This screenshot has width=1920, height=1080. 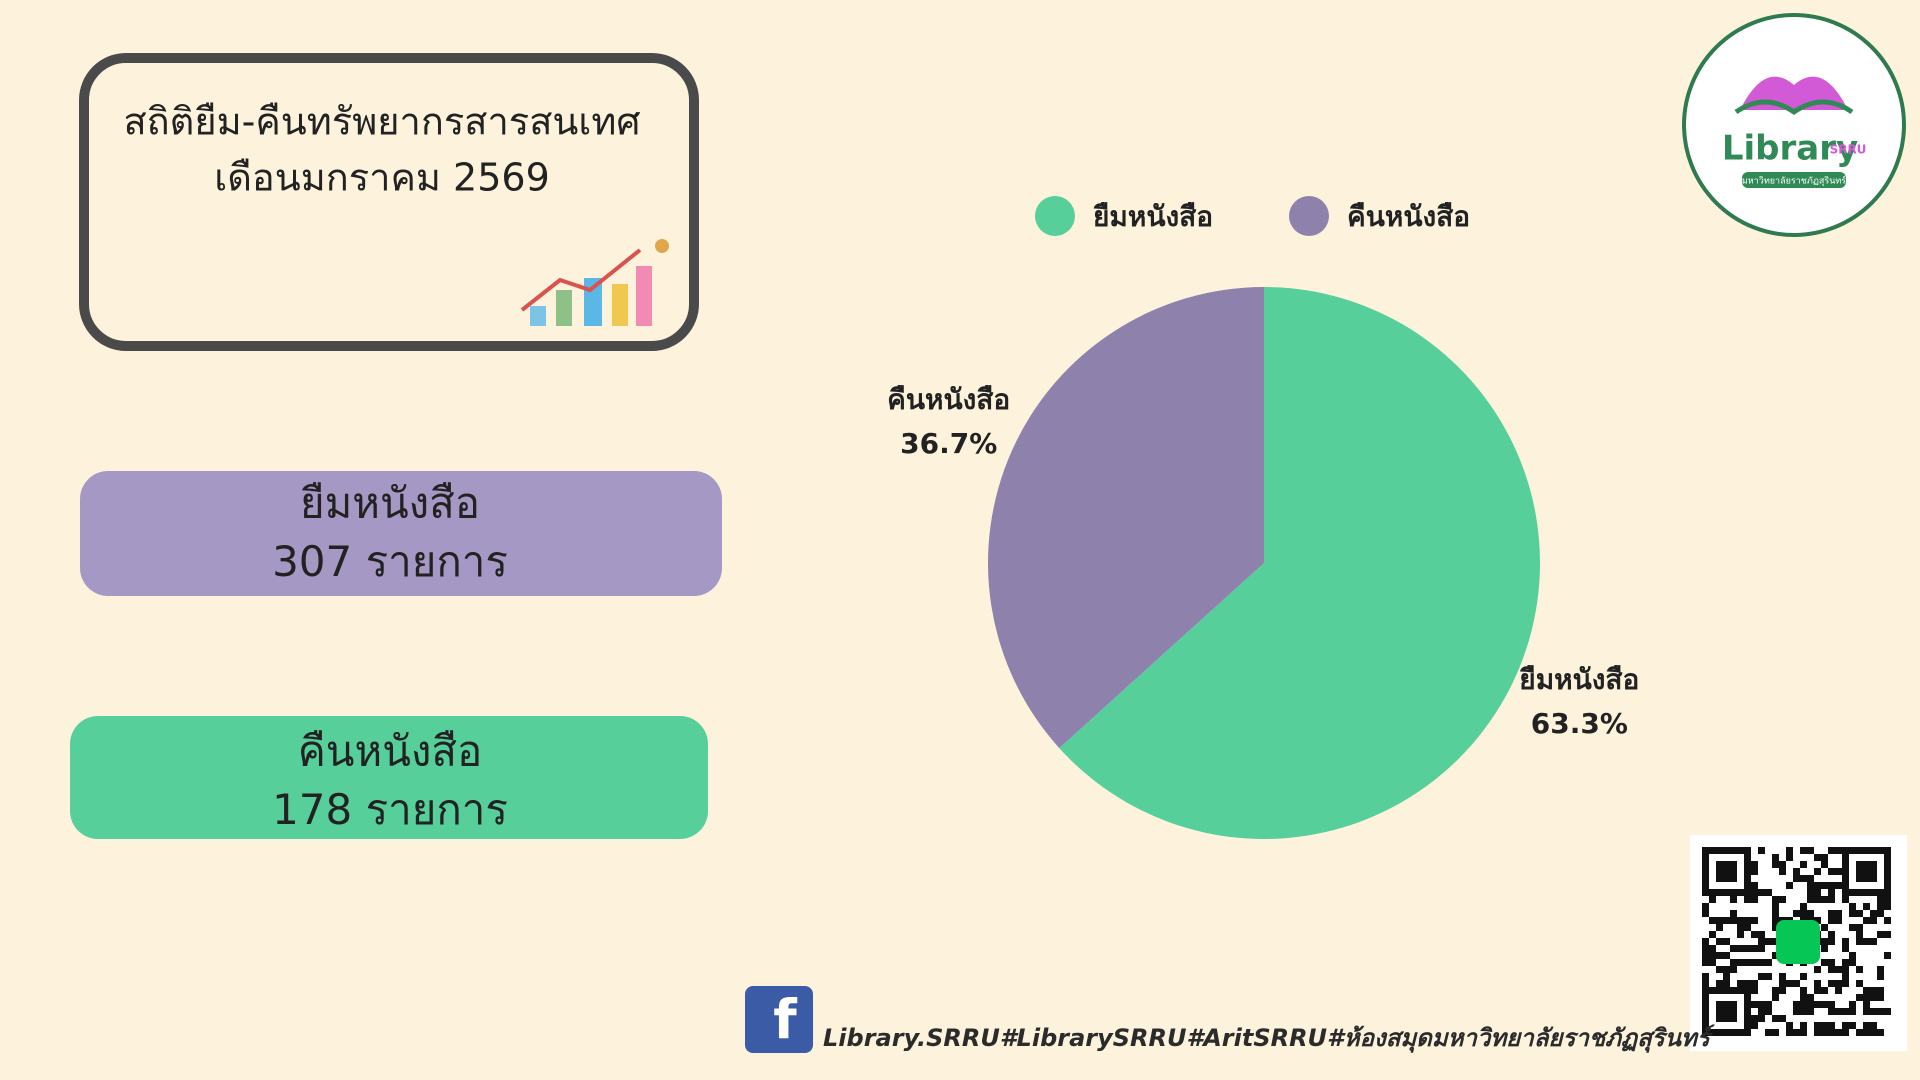 I want to click on qr-center, so click(x=1798, y=942).